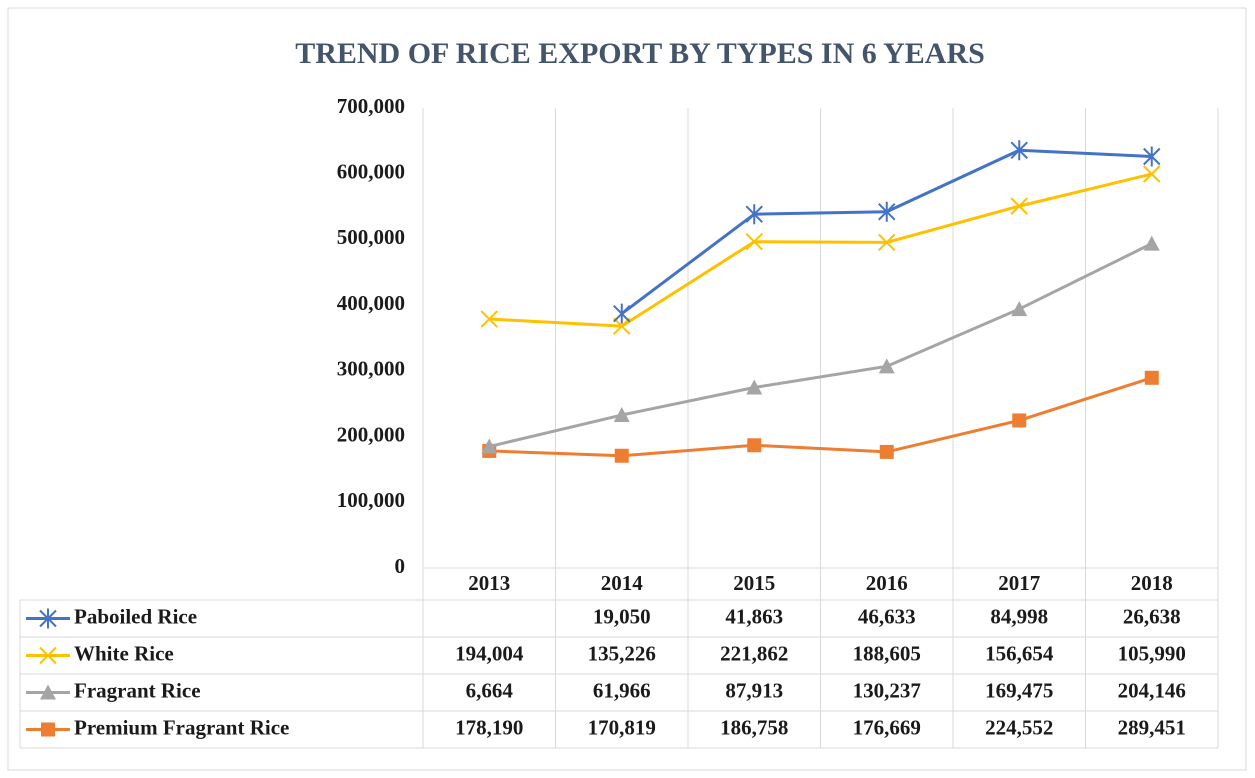 Image resolution: width=1255 pixels, height=778 pixels. Describe the element at coordinates (1152, 653) in the screenshot. I see `table-value: 105,990` at that location.